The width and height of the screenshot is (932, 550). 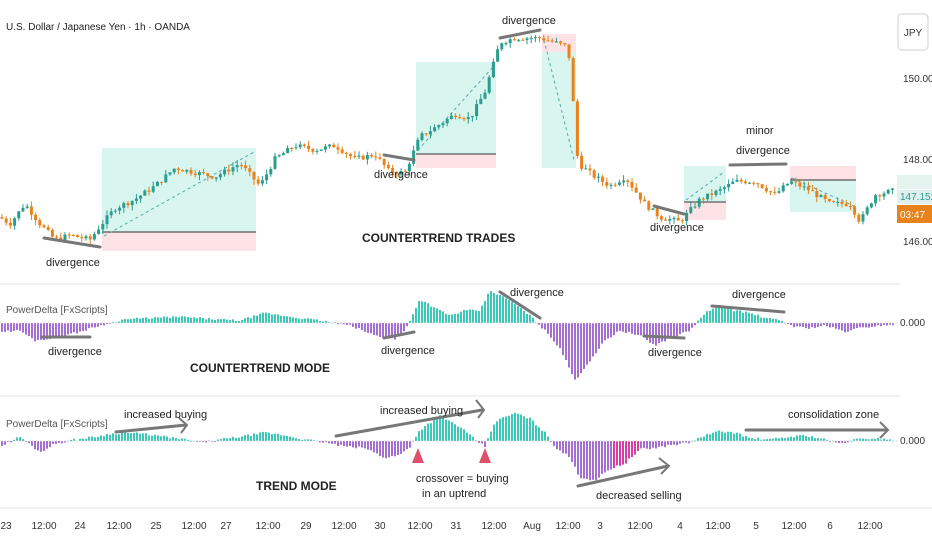 What do you see at coordinates (98, 27) in the screenshot?
I see `symbol-title: U.S. Dollar / Japanese Yen · 1h · OANDA` at bounding box center [98, 27].